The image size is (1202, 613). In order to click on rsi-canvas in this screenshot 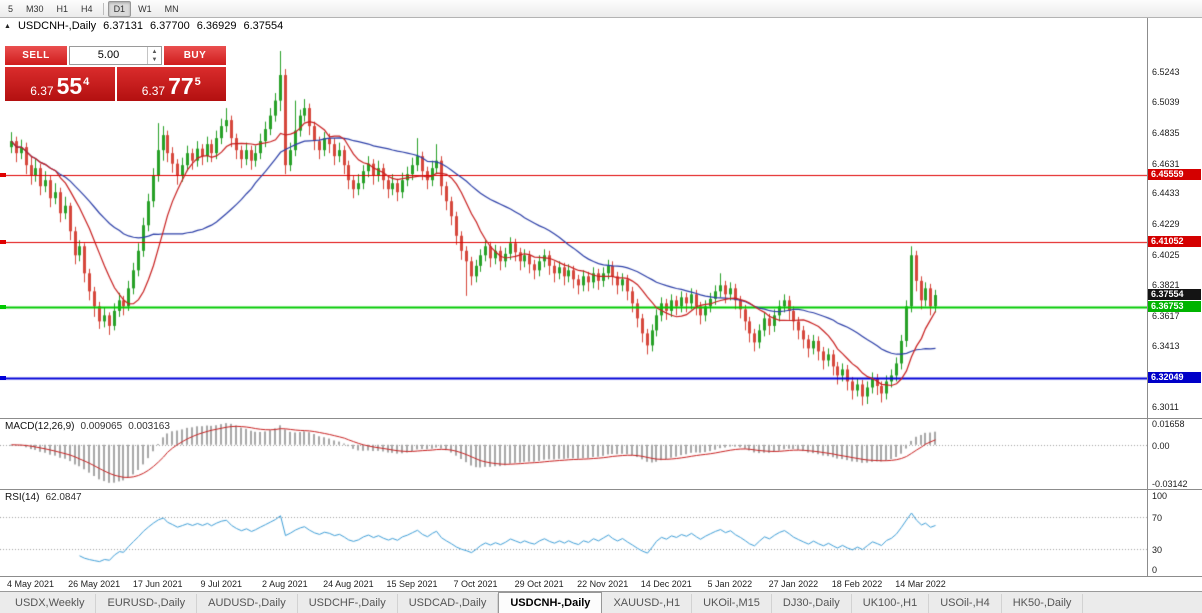, I will do `click(574, 533)`.